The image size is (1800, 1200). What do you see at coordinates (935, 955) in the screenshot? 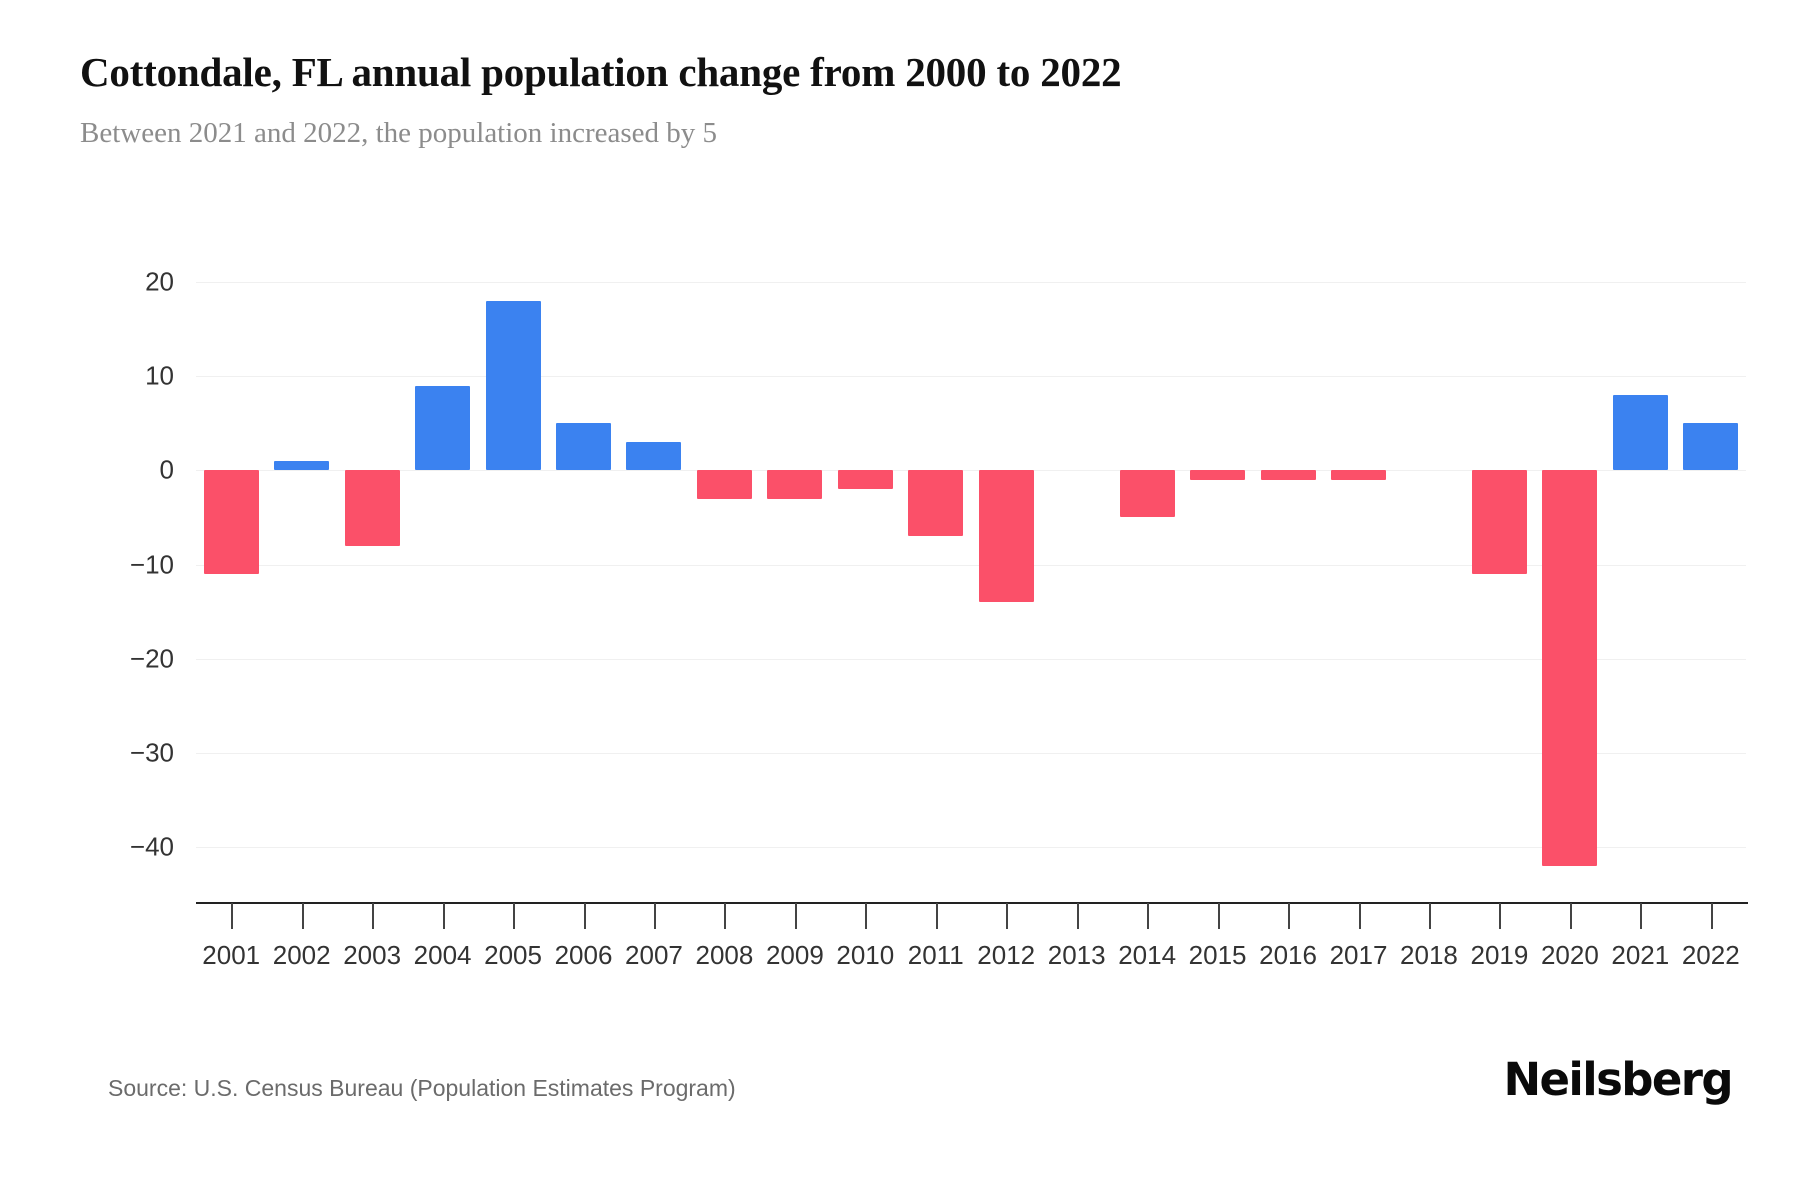
I see `x-axis-tick-label: 2011` at bounding box center [935, 955].